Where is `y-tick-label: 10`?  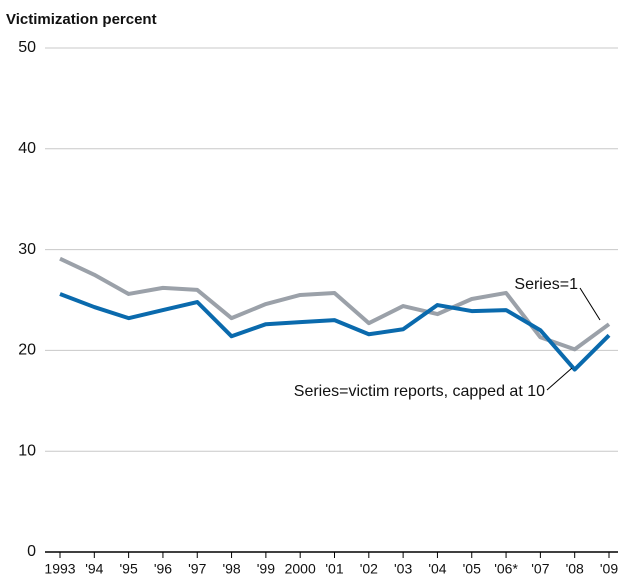
y-tick-label: 10 is located at coordinates (27, 450).